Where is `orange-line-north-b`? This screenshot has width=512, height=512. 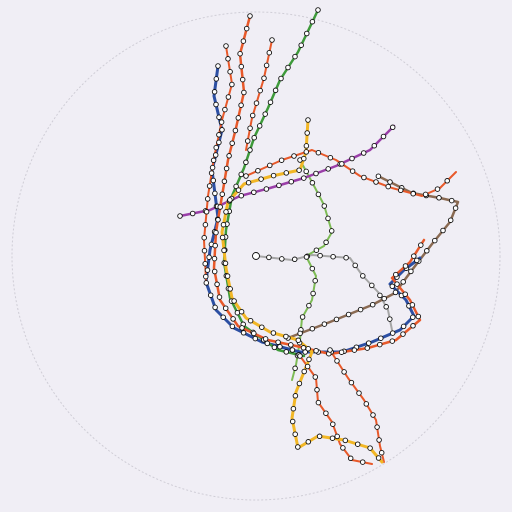 orange-line-north-b is located at coordinates (259, 95).